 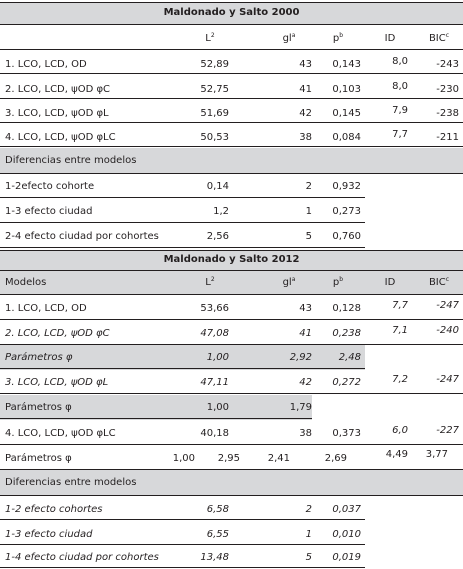 I want to click on table2-row-6-id: 6,0, so click(x=389, y=431).